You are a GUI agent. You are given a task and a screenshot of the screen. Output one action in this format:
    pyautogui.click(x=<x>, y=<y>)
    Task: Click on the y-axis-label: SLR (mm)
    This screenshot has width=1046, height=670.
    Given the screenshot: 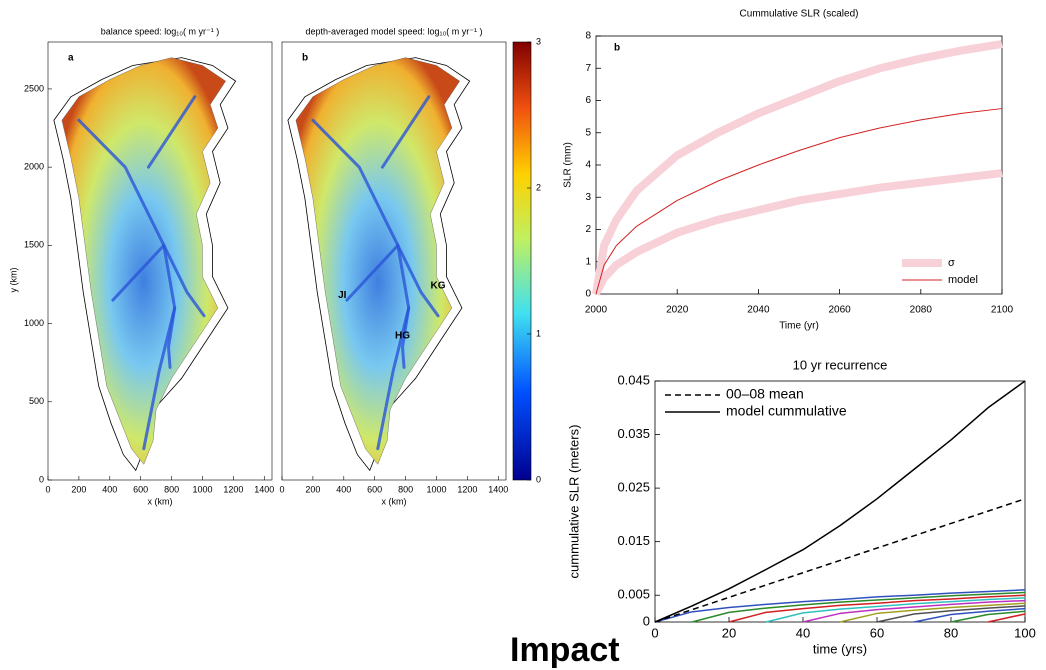 What is the action you would take?
    pyautogui.click(x=568, y=165)
    